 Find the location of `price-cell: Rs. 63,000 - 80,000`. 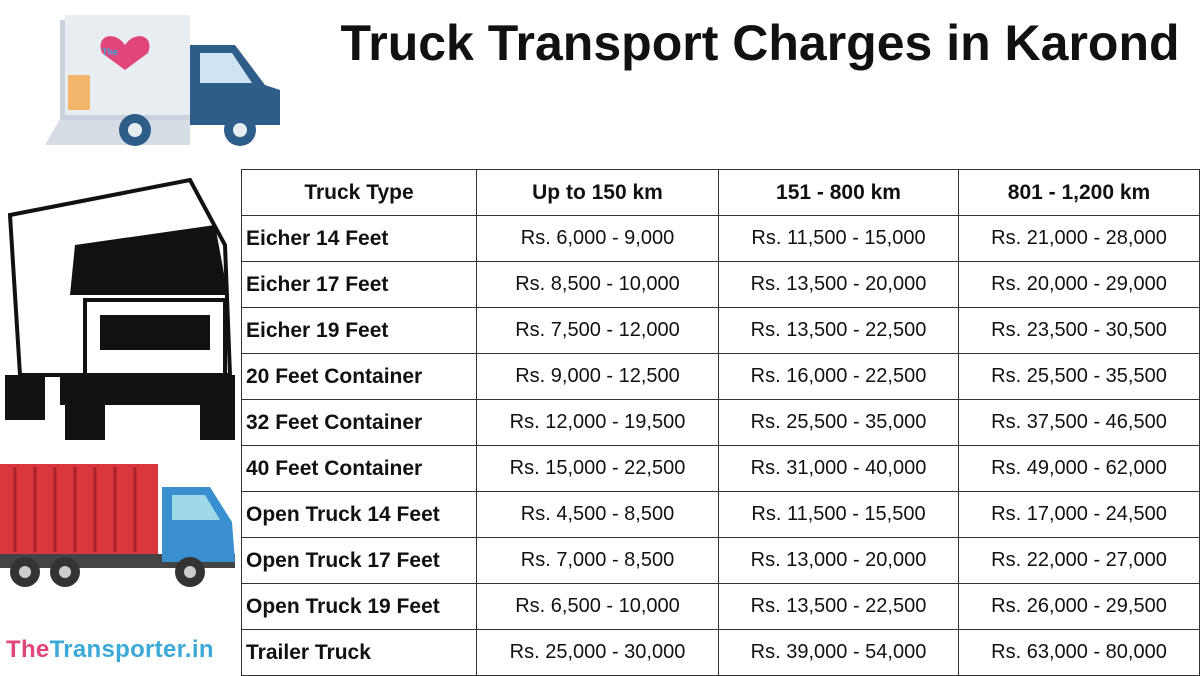

price-cell: Rs. 63,000 - 80,000 is located at coordinates (1079, 652).